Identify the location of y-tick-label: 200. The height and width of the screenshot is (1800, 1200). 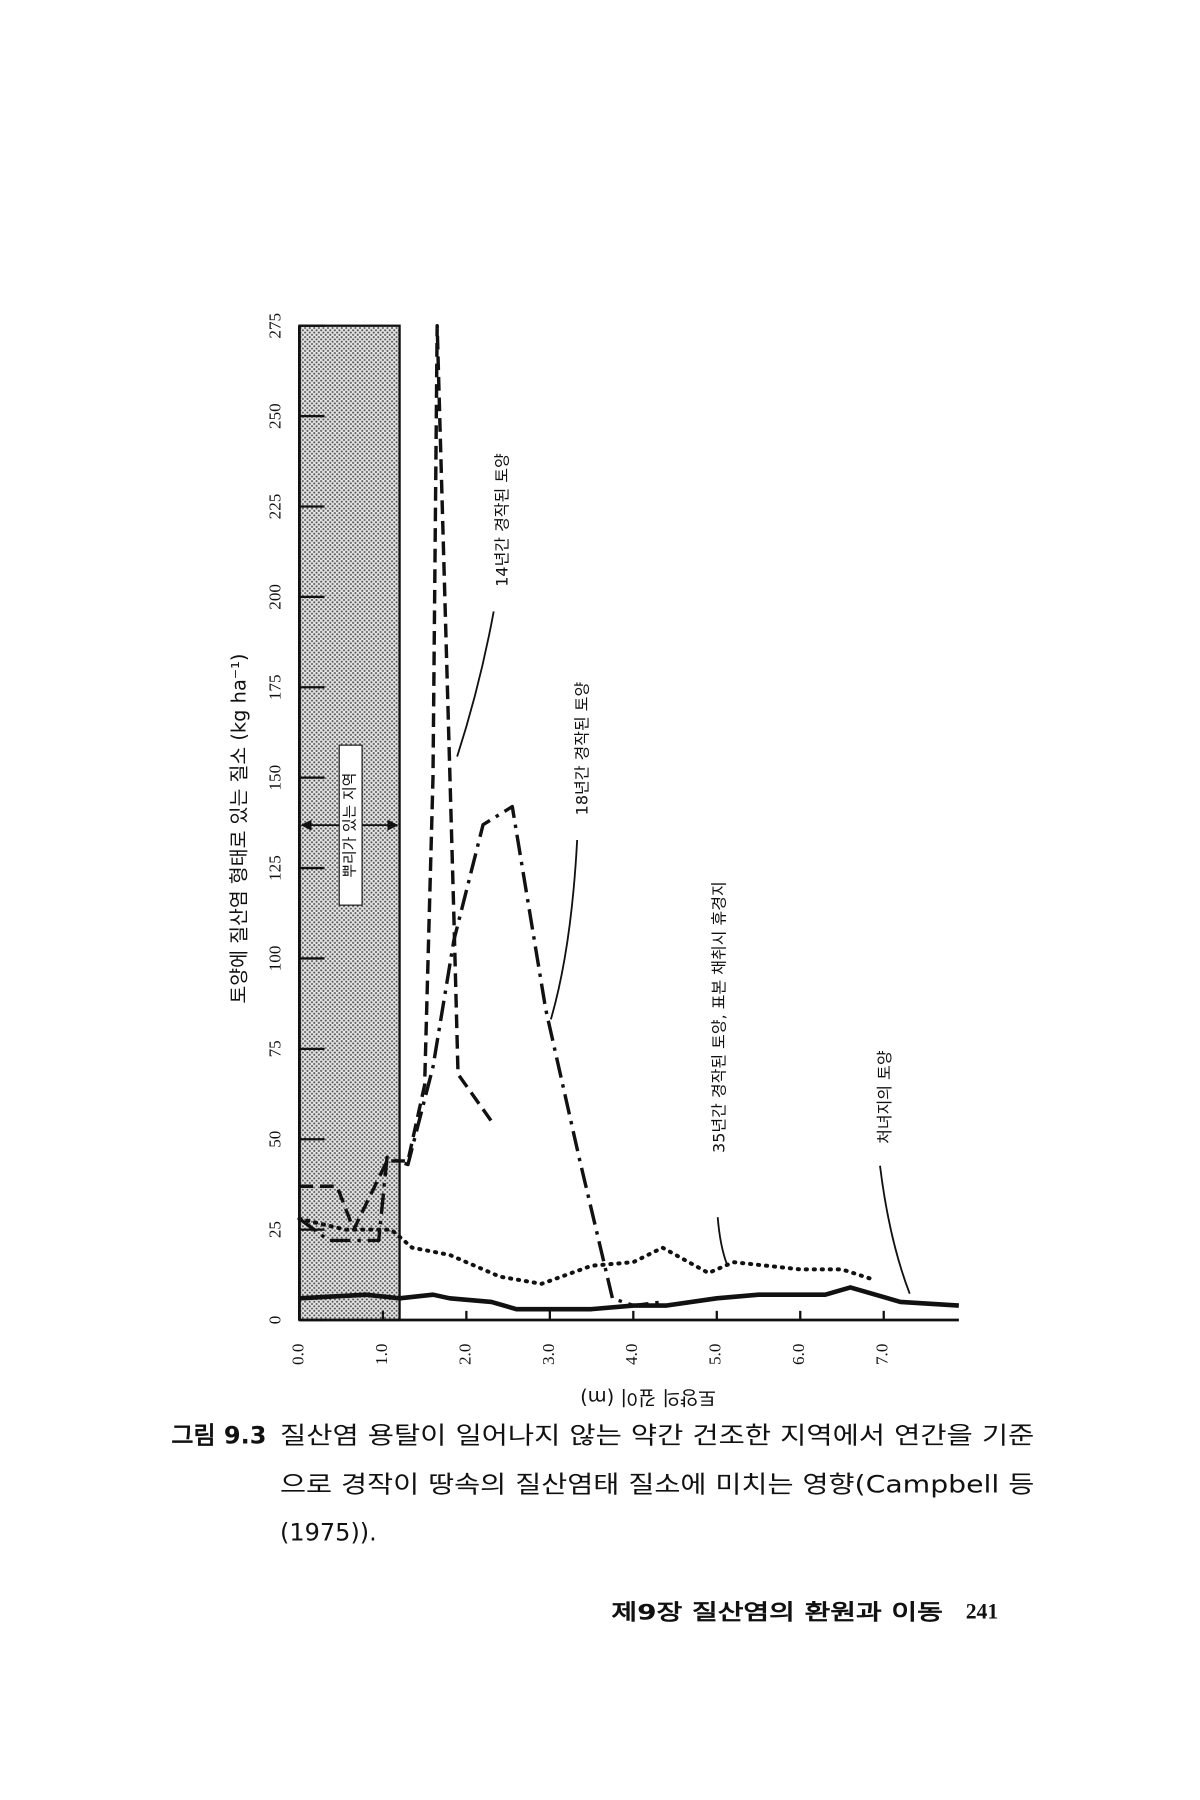
(275, 597).